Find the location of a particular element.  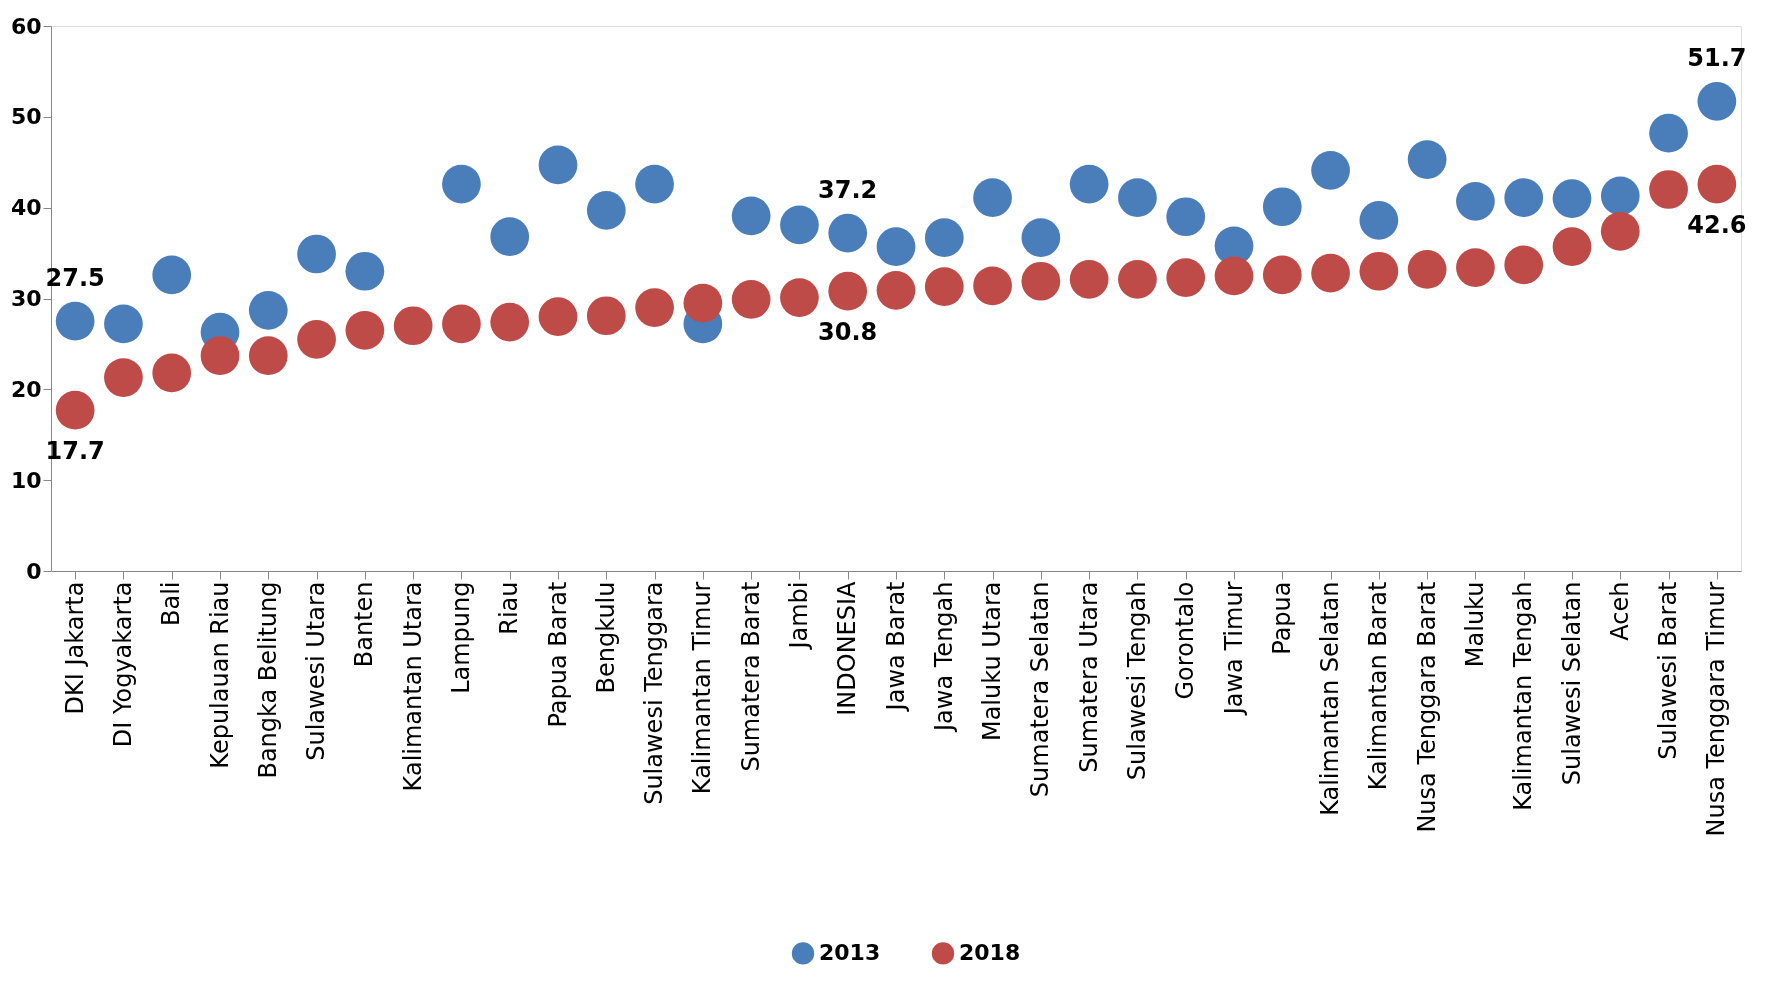

y-tick-label: 60 is located at coordinates (26, 26).